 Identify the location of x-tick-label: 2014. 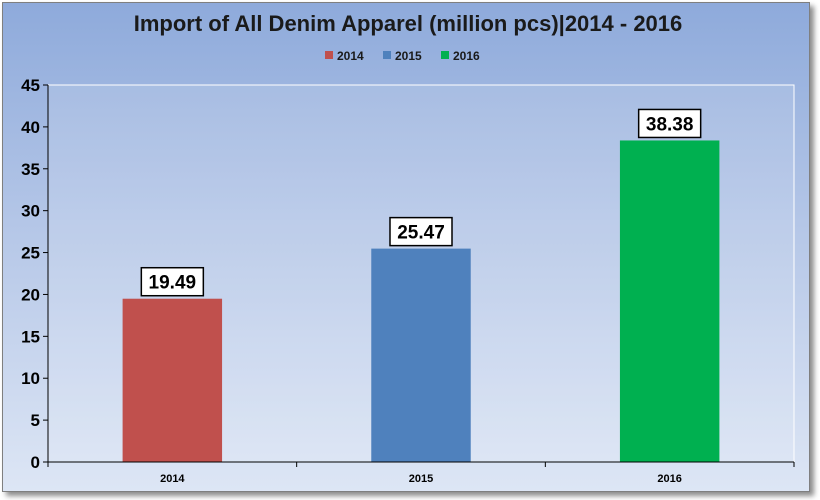
(172, 479).